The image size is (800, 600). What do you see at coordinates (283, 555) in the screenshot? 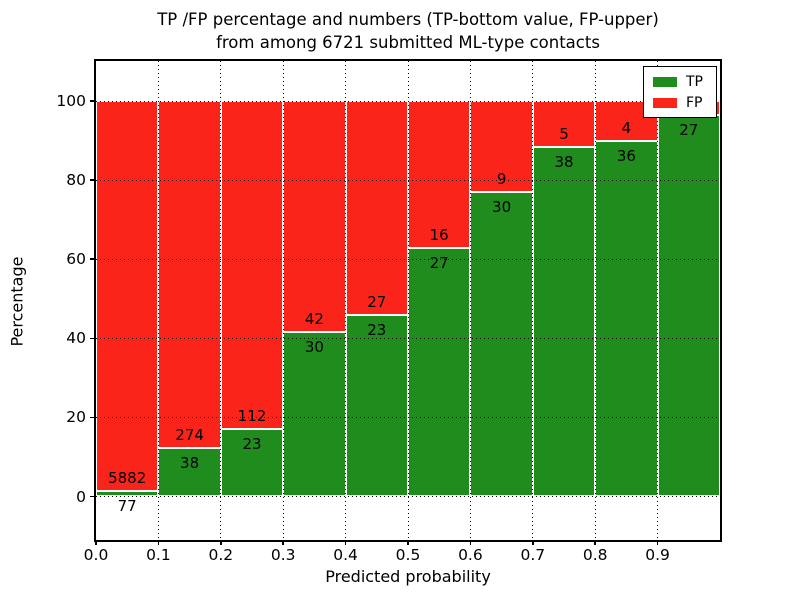
I see `x-tick-label: 0.3` at bounding box center [283, 555].